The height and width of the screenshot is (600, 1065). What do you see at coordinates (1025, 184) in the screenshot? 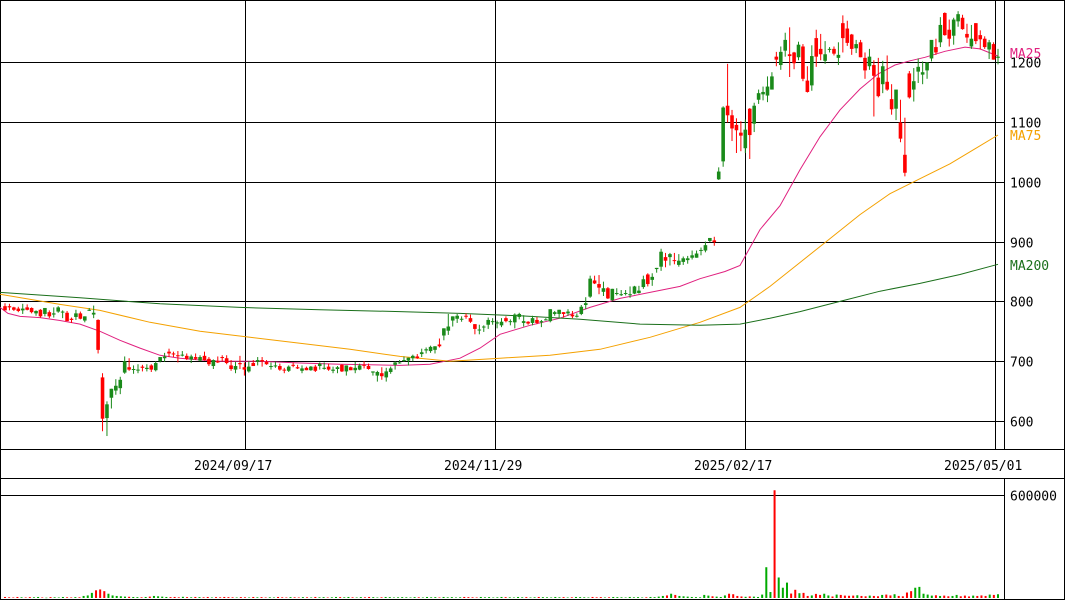
I see `price-tick-label: 1000` at bounding box center [1025, 184].